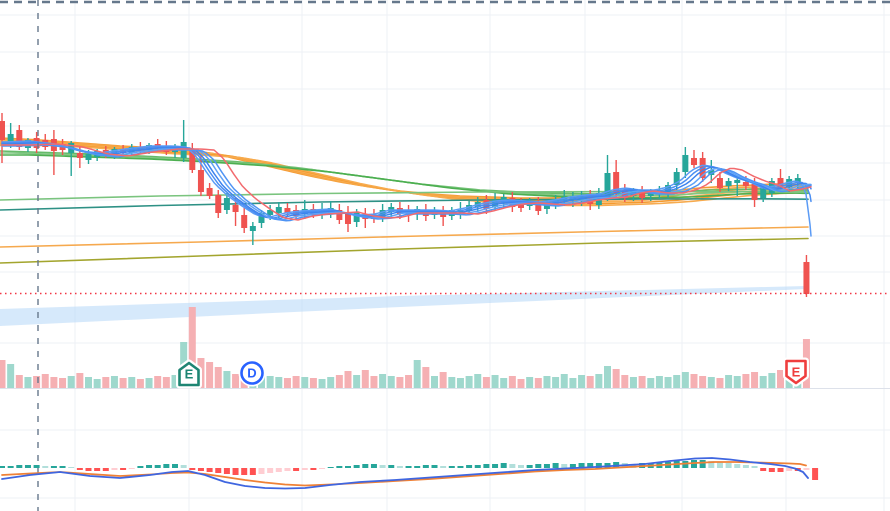 The width and height of the screenshot is (890, 511). What do you see at coordinates (406, 181) in the screenshot?
I see `short-ma-blue-line` at bounding box center [406, 181].